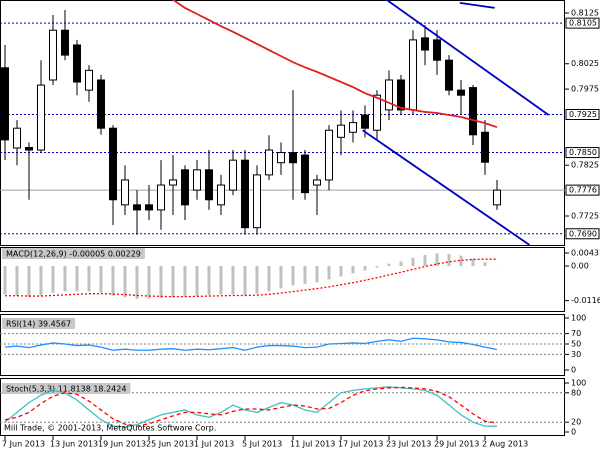 The width and height of the screenshot is (600, 450). I want to click on current-price-label: 0.7776, so click(583, 190).